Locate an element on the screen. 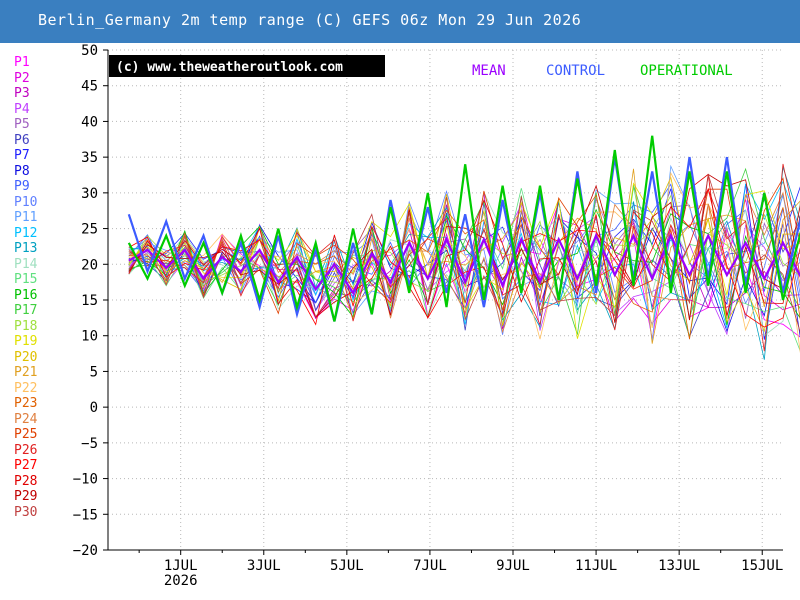 This screenshot has height=600, width=800. copyright-box is located at coordinates (247, 66).